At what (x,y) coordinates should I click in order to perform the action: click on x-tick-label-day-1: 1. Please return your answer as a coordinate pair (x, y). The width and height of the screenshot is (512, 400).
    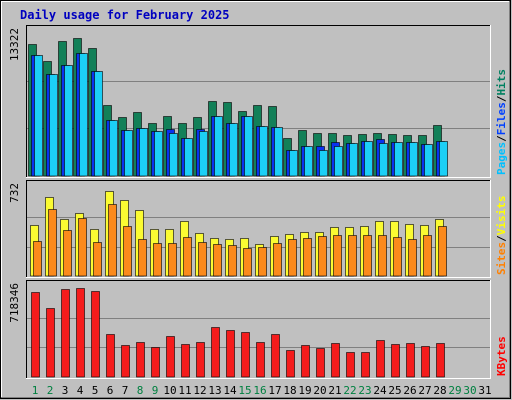
    Looking at the image, I should click on (35, 390).